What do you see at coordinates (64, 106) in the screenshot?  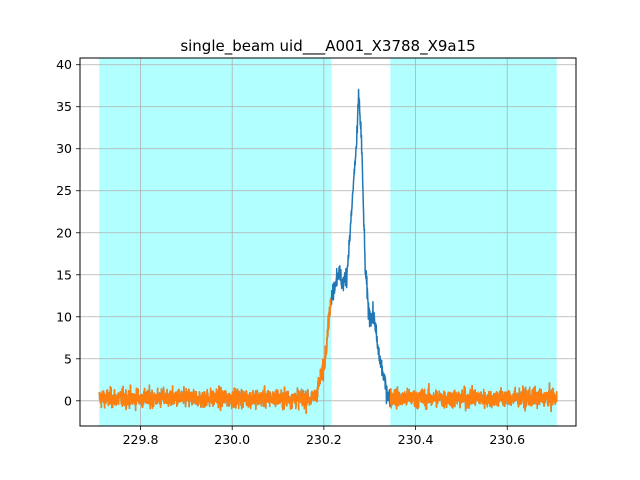 I see `y-tick-label-7: 35` at bounding box center [64, 106].